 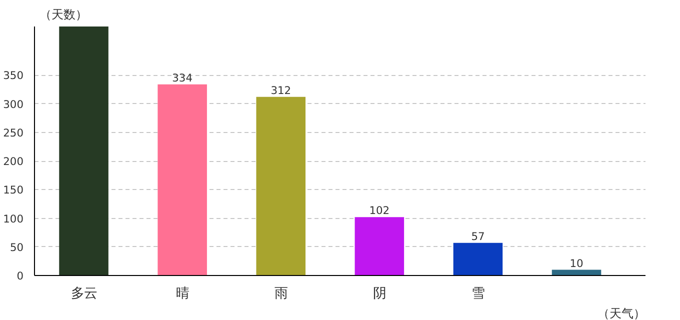 I want to click on y-tick-label: 0, so click(x=20, y=276).